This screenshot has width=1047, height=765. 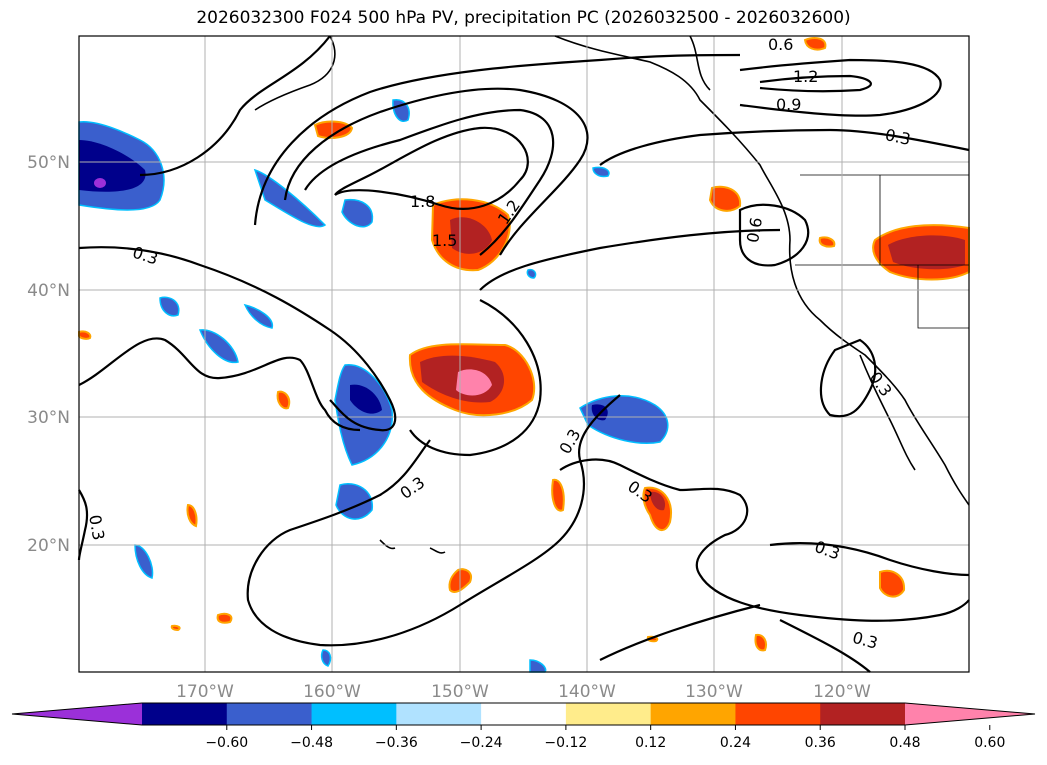 I want to click on colorbar-extend-high, so click(x=970, y=714).